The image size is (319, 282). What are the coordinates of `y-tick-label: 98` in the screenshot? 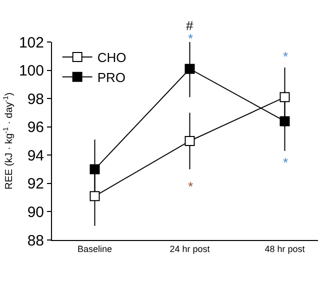 It's located at (35, 99).